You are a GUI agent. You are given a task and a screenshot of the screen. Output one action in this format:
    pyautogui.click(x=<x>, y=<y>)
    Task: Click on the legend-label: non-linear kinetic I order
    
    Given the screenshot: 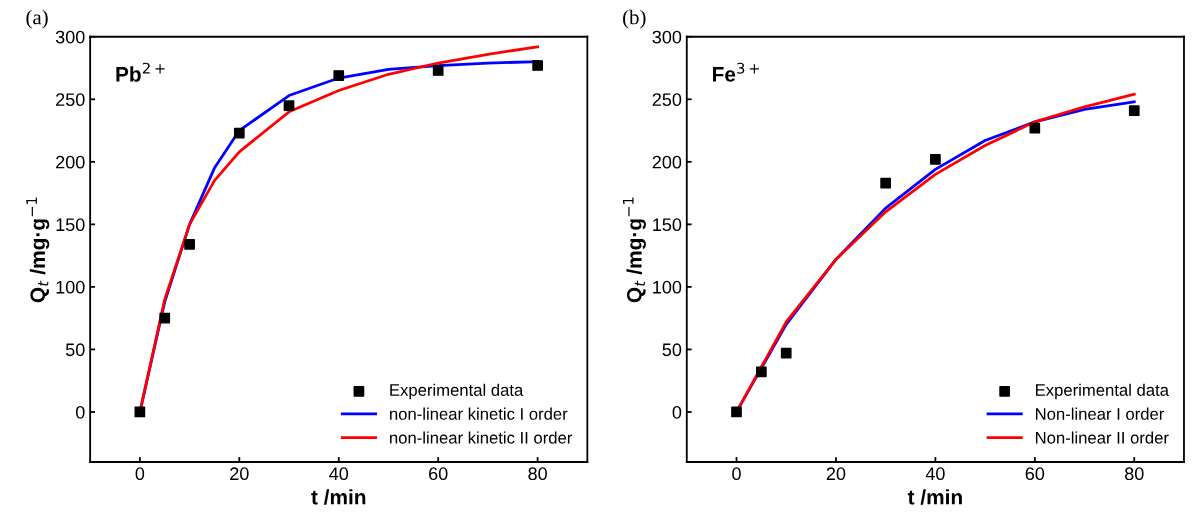 What is the action you would take?
    pyautogui.click(x=479, y=413)
    